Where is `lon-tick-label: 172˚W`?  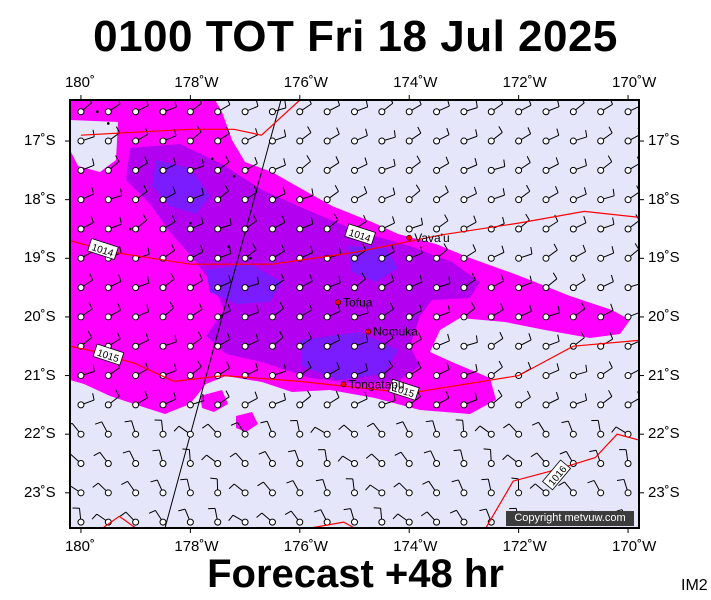 lon-tick-label: 172˚W is located at coordinates (524, 546).